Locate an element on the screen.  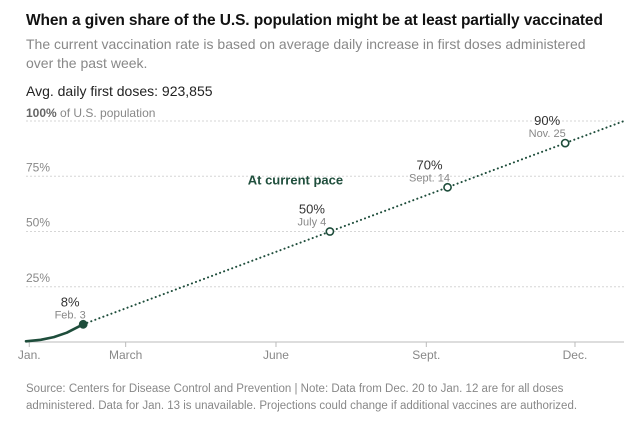
y-tick-labels: 25% 50% 75% is located at coordinates (38, 222).